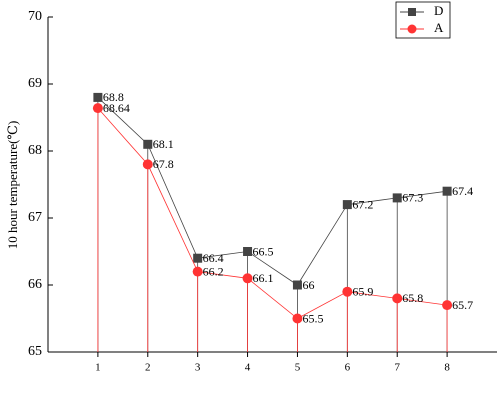 The width and height of the screenshot is (498, 401). I want to click on x-tick-label: 4, so click(248, 368).